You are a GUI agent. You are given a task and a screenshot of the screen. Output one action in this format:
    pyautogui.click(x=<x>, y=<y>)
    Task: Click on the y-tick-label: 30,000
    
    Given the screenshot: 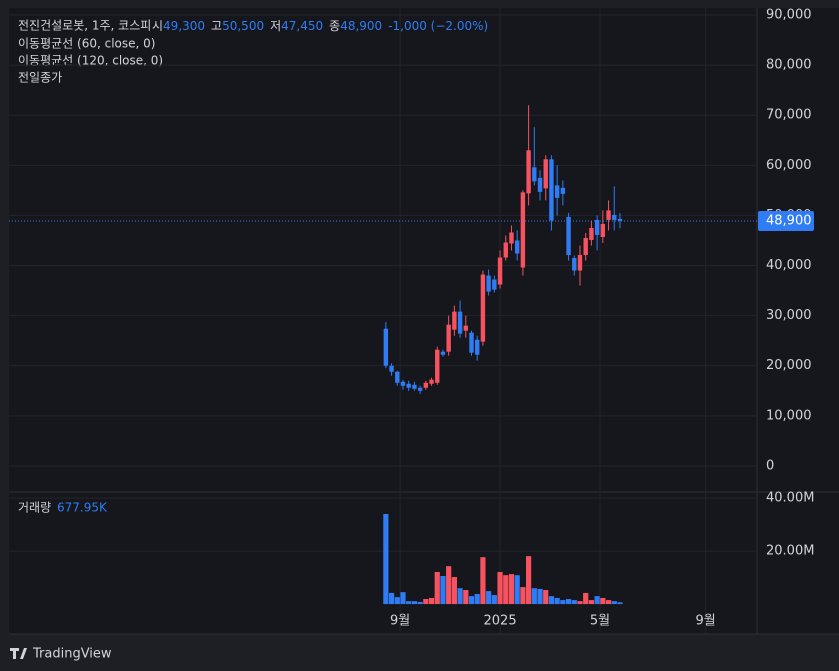 What is the action you would take?
    pyautogui.click(x=789, y=315)
    